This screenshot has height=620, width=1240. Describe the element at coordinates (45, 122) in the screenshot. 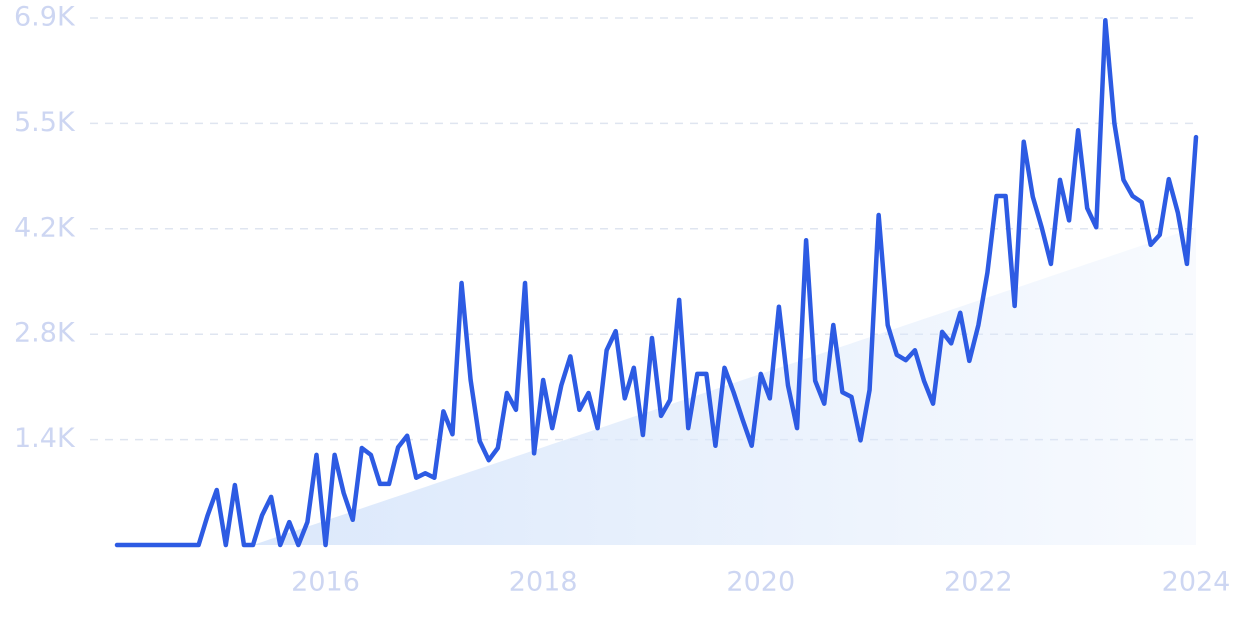

I see `y-tick-label: 5.5K` at that location.